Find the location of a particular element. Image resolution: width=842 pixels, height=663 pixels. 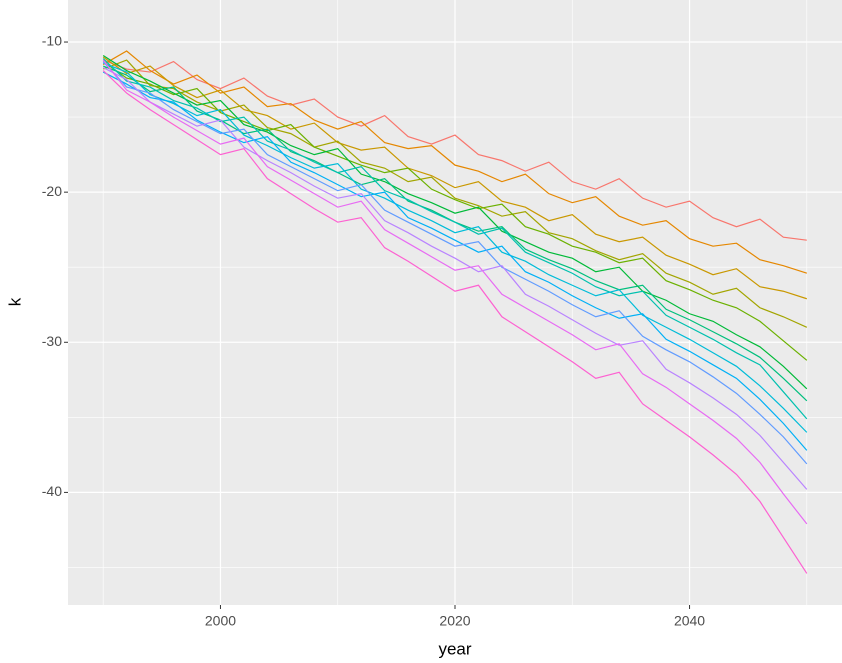

y-tick-label: -10 is located at coordinates (52, 41).